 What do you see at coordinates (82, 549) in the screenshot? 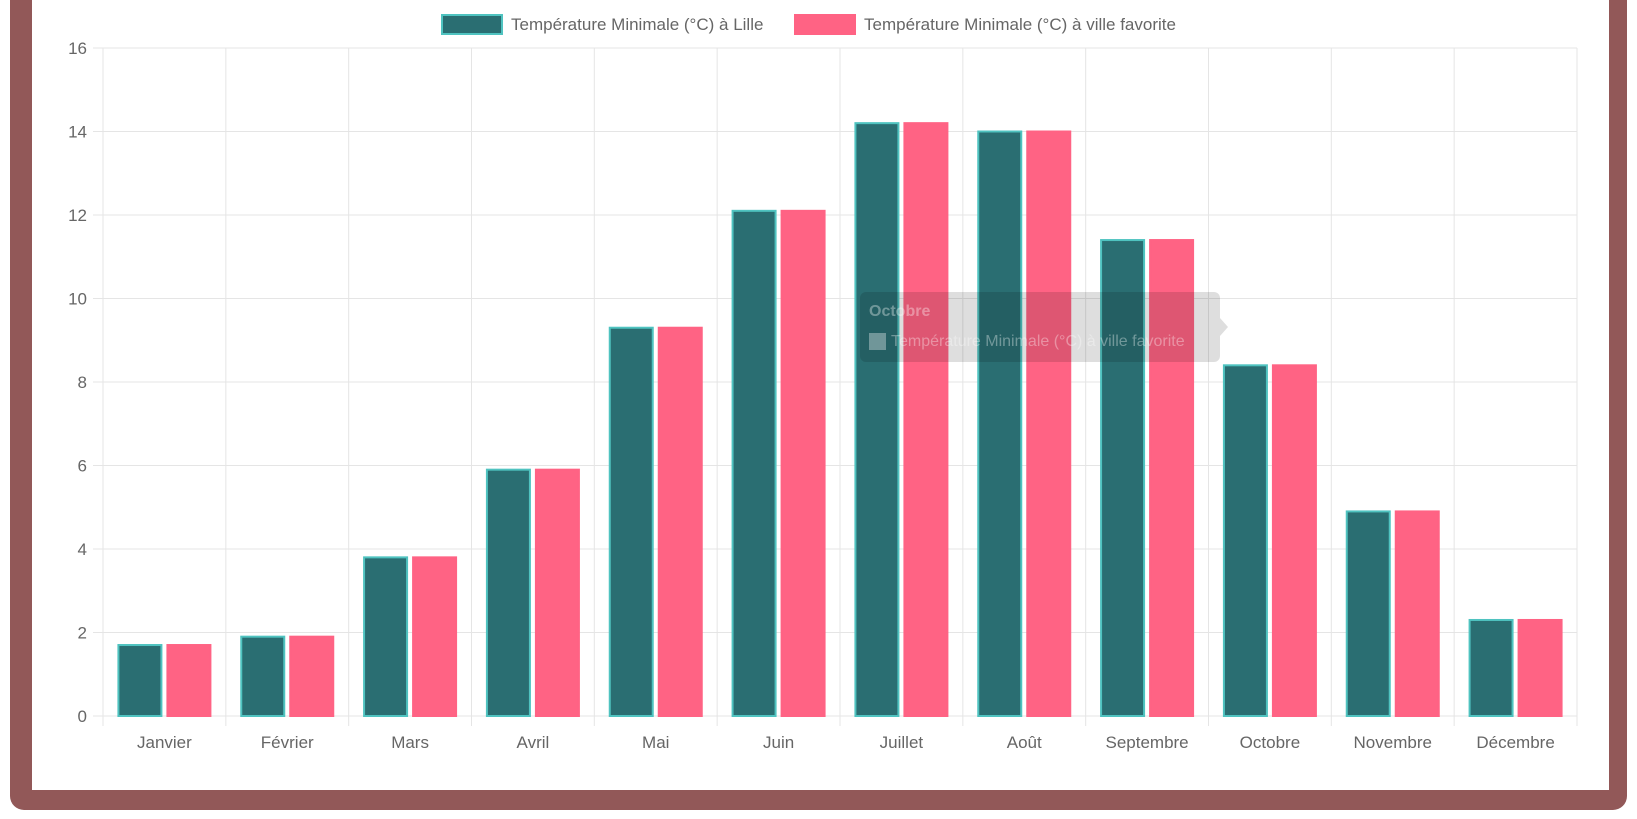
I see `y-tick-label: 4` at bounding box center [82, 549].